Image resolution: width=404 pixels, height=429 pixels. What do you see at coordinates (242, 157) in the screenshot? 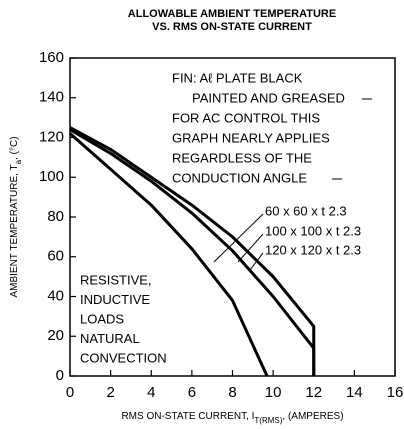
I see `annotation: REGARDLESS OF THE` at bounding box center [242, 157].